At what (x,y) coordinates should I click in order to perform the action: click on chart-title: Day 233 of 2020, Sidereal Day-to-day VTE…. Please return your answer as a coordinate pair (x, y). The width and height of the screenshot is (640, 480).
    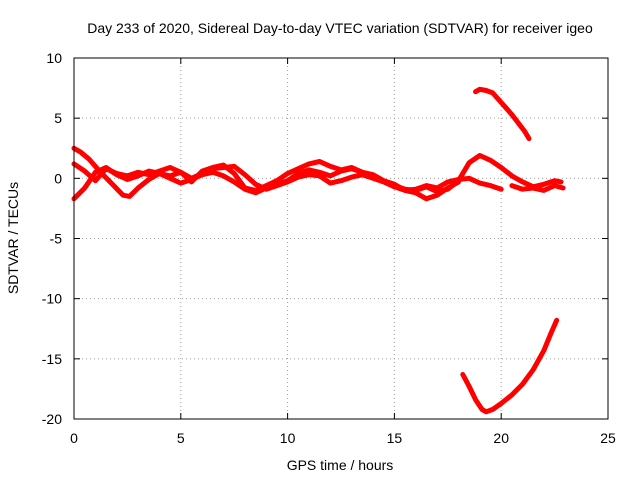
    Looking at the image, I should click on (340, 28).